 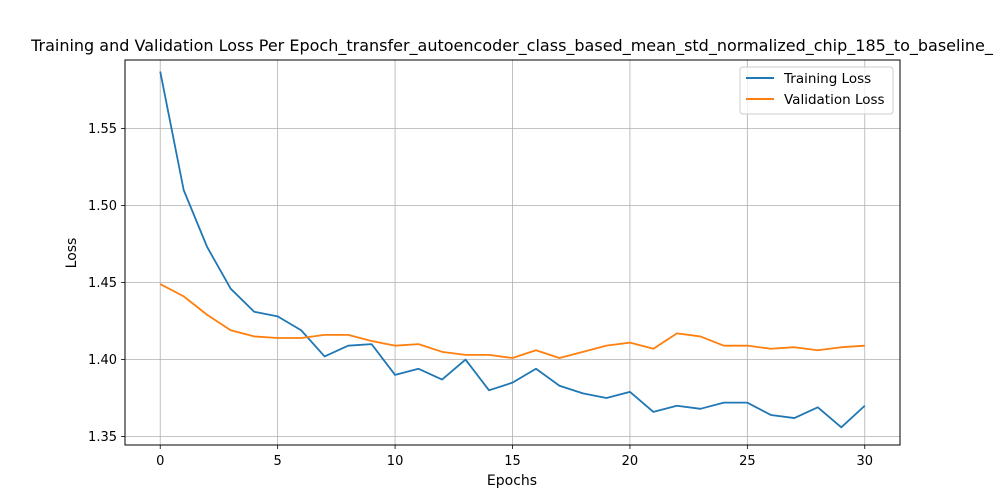 I want to click on x-tick-label: 25, so click(x=747, y=461).